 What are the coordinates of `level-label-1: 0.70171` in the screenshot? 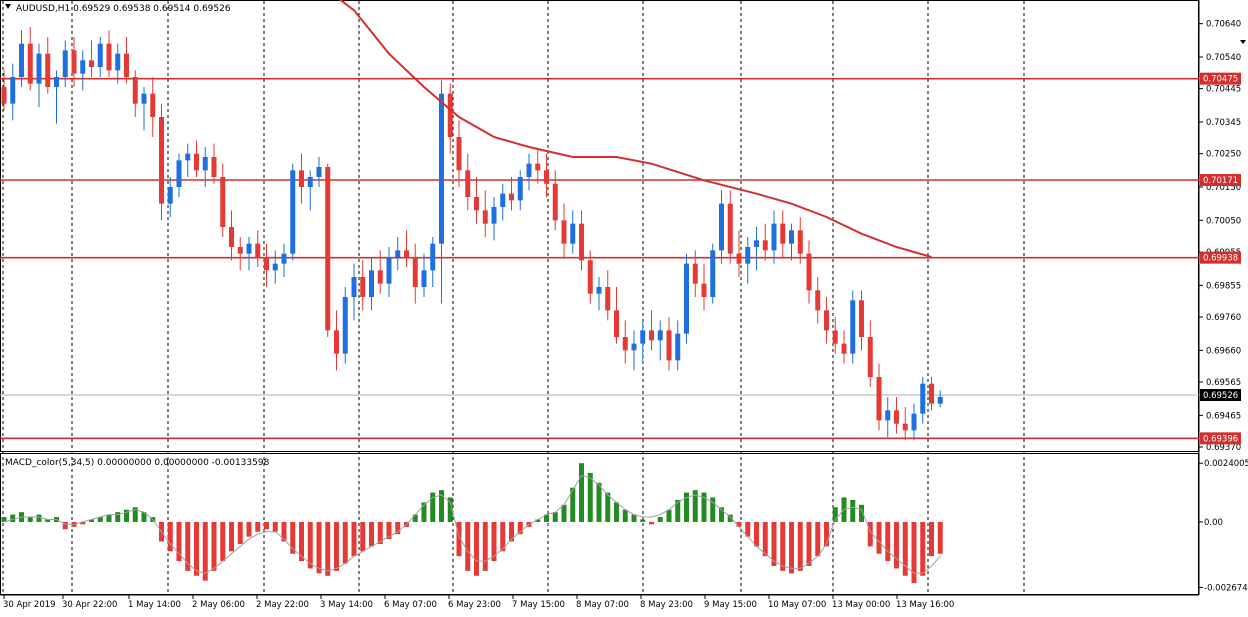 It's located at (1220, 181).